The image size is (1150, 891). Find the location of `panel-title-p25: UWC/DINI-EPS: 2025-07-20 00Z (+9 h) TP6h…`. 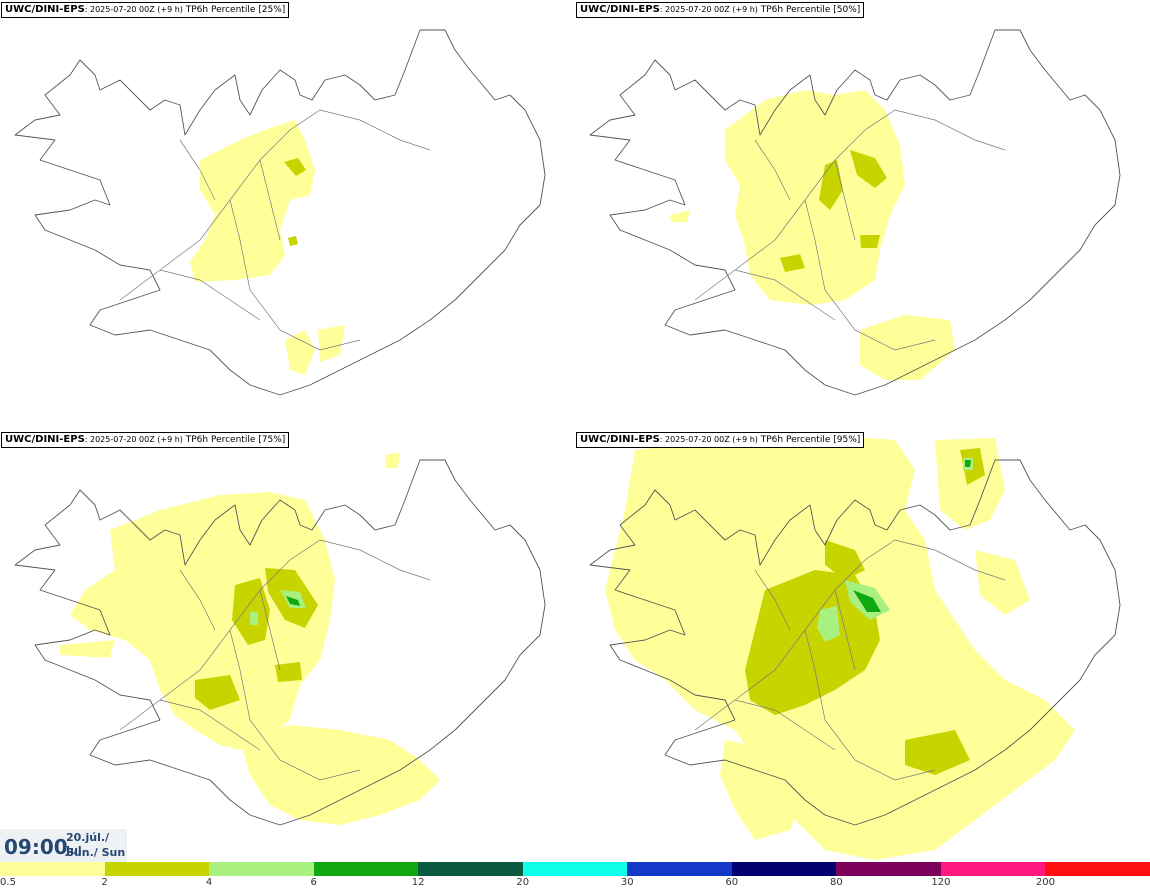

panel-title-p25: UWC/DINI-EPS: 2025-07-20 00Z (+9 h) TP6h… is located at coordinates (145, 10).